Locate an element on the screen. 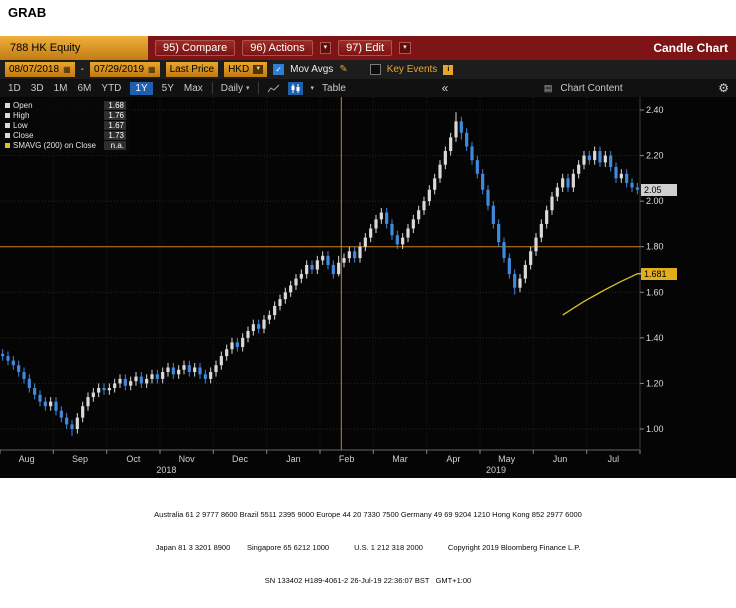 This screenshot has height=608, width=736. last-price-axis-tag: 2.05 is located at coordinates (659, 189).